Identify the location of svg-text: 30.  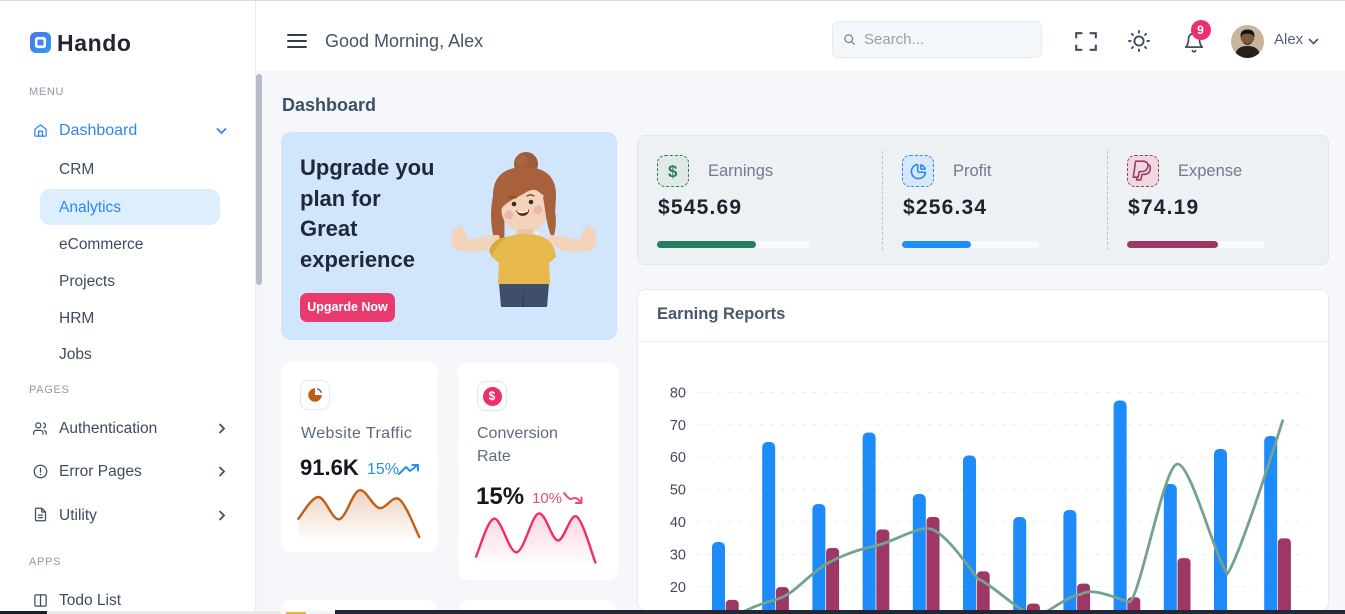
(678, 555).